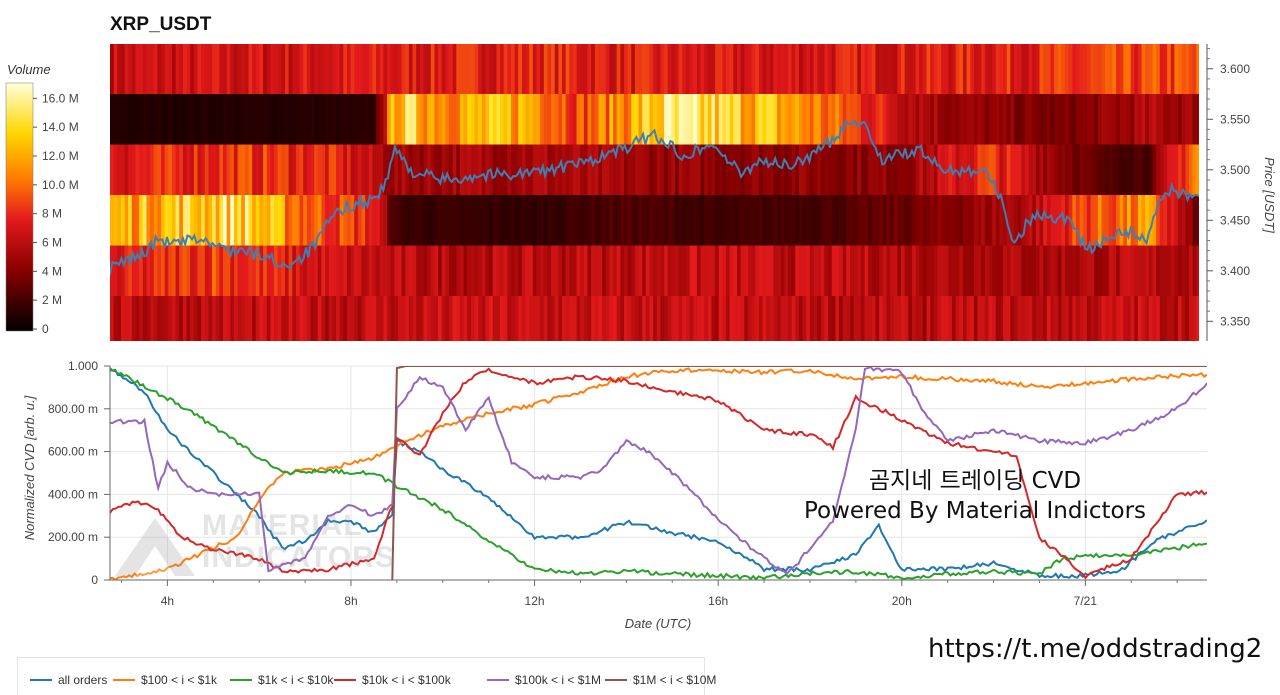 This screenshot has height=695, width=1280. Describe the element at coordinates (544, 680) in the screenshot. I see `legend-item: $100k < i < $1M` at that location.